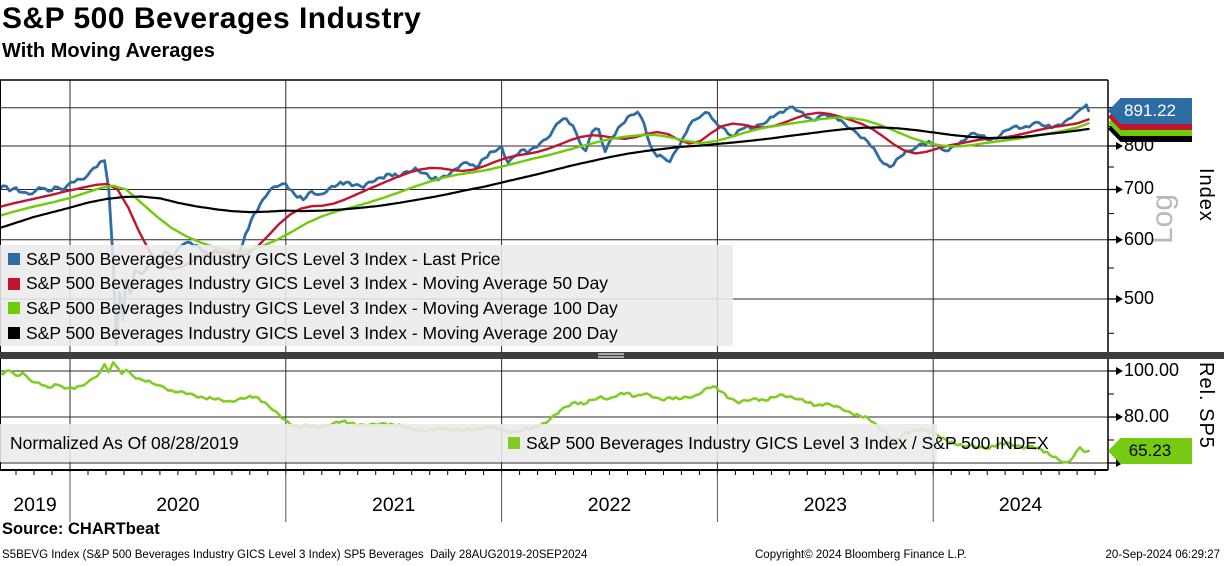 This screenshot has height=566, width=1224. Describe the element at coordinates (1139, 188) in the screenshot. I see `main-y-tick-label: 700` at that location.